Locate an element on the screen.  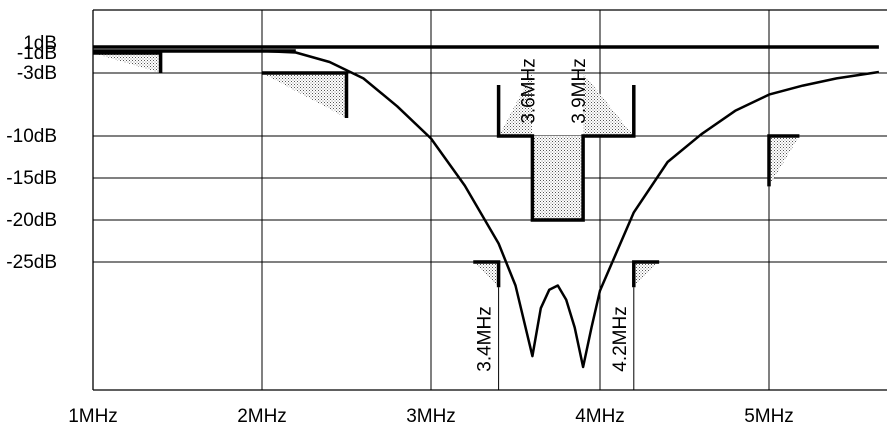
x-tick-label: 4MHz is located at coordinates (600, 416).